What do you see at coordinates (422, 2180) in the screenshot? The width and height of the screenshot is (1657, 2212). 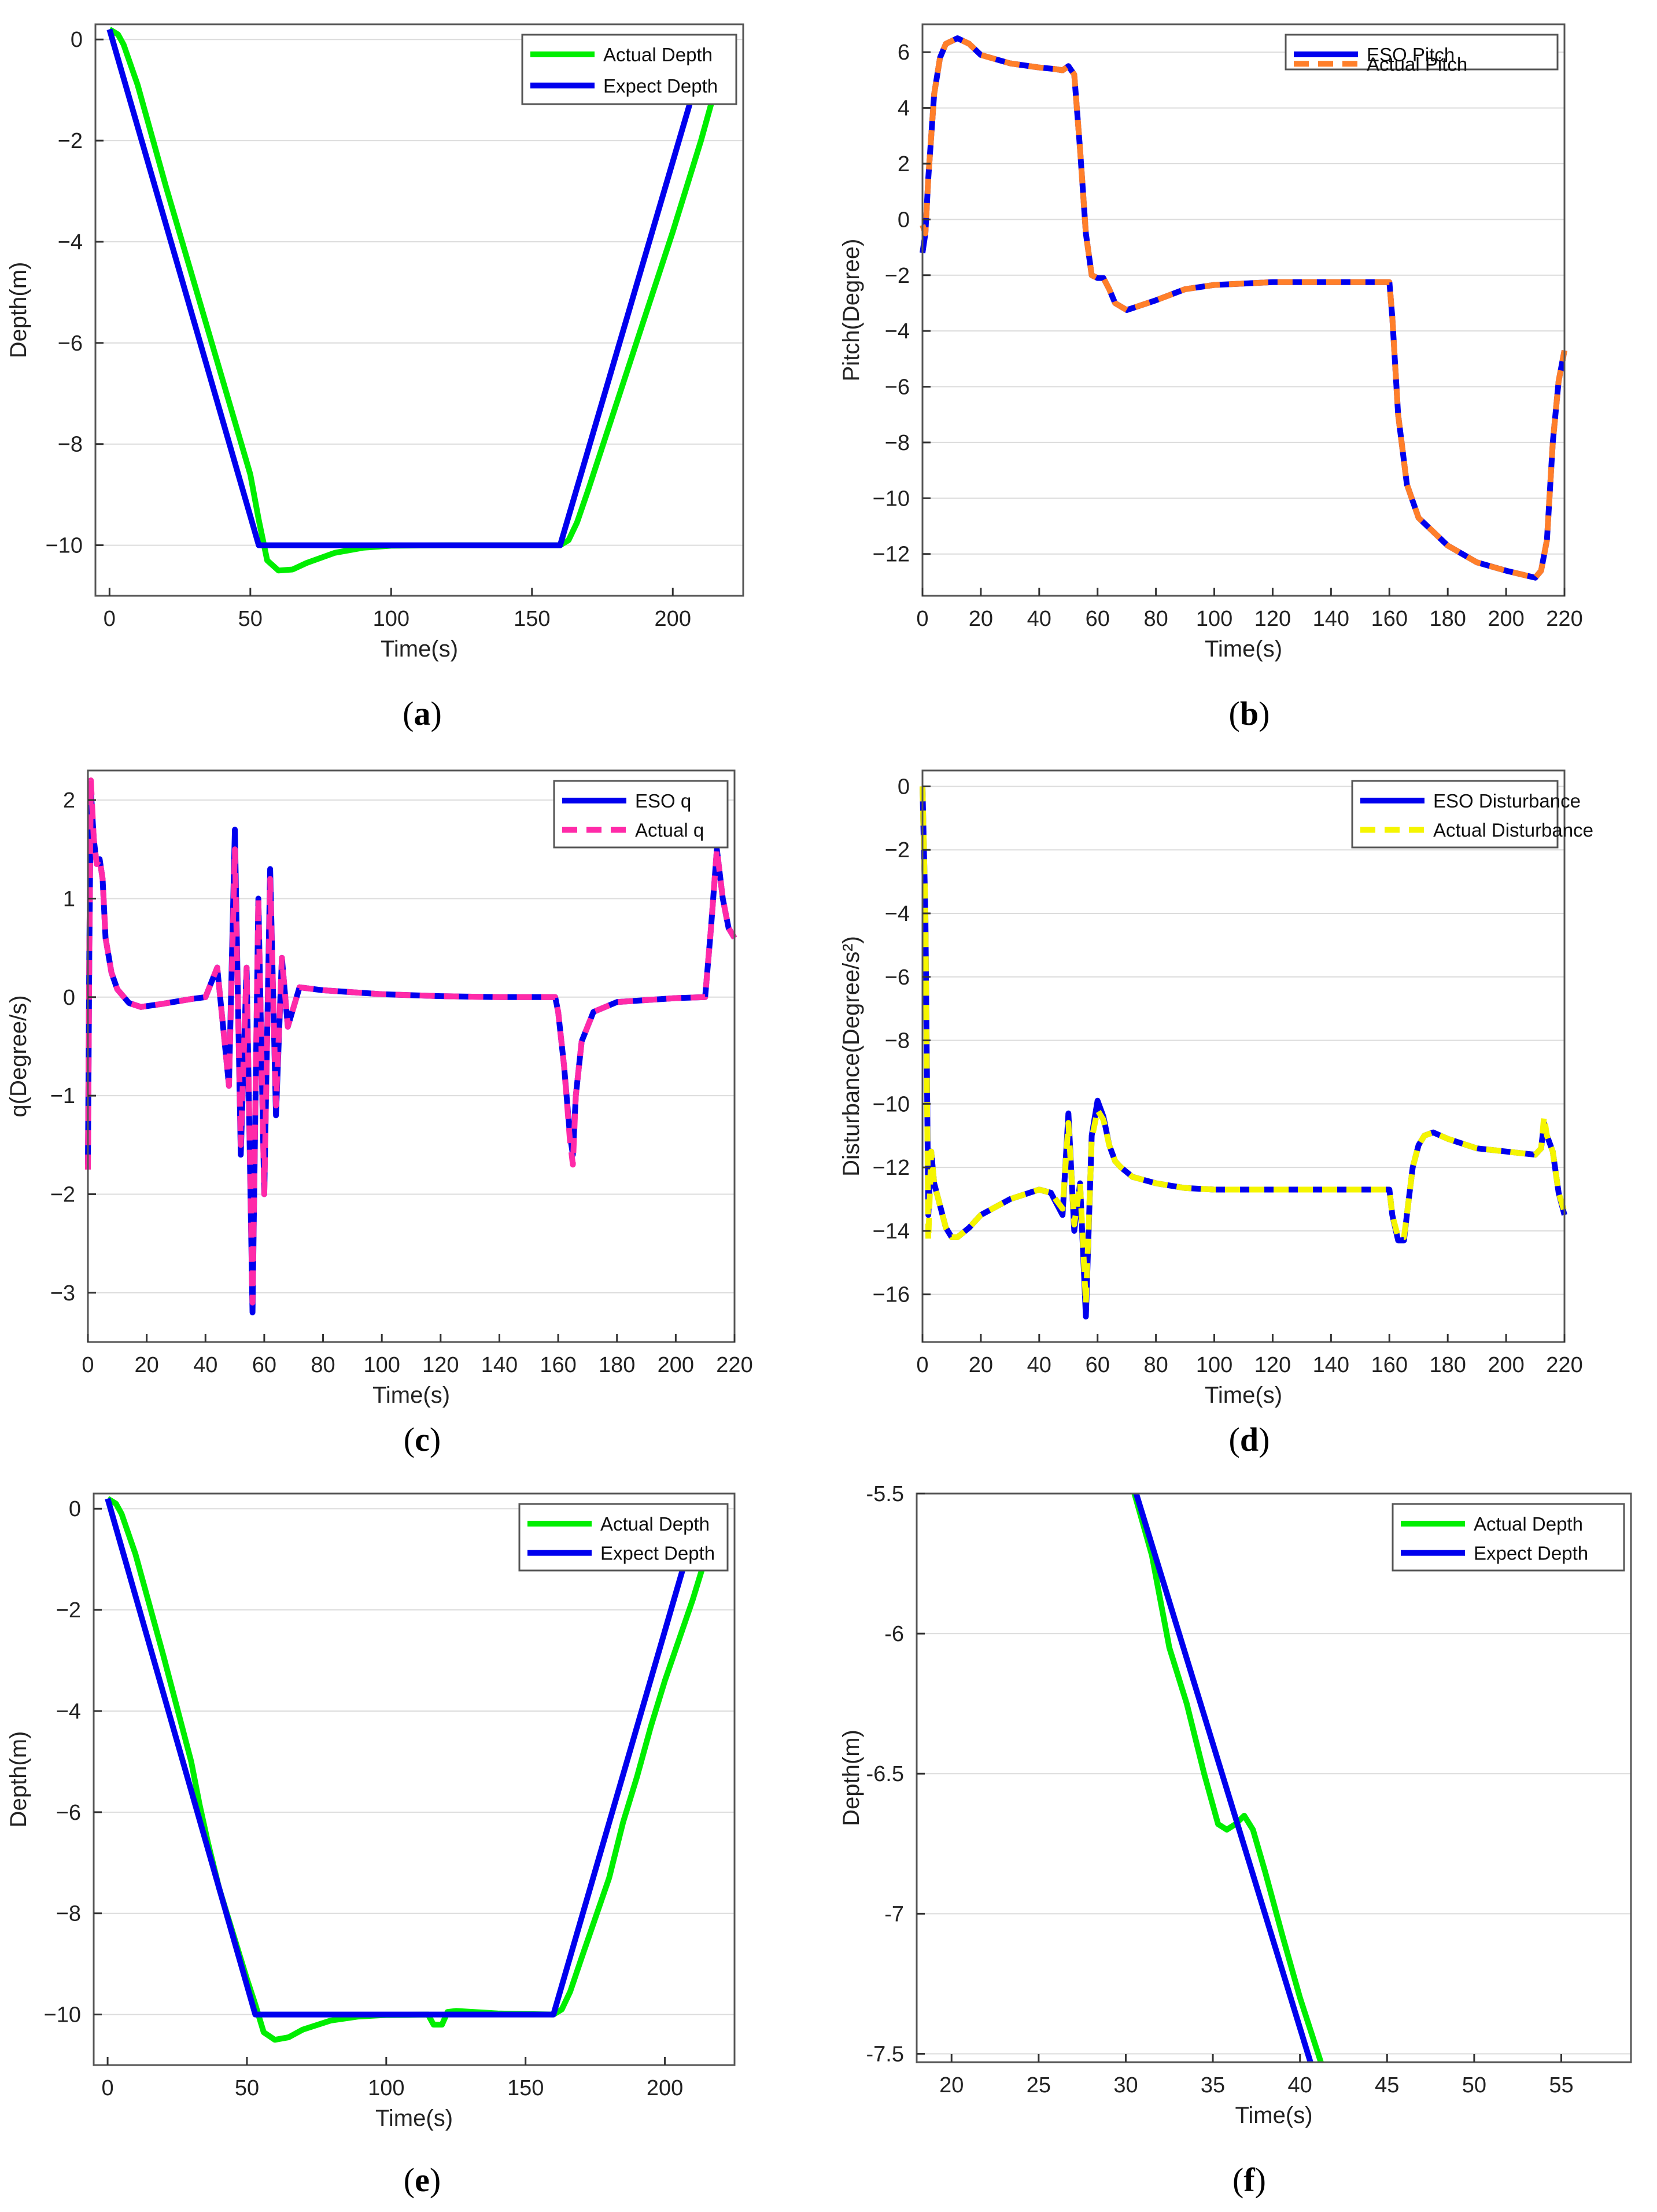 I see `caption-e: (e)` at bounding box center [422, 2180].